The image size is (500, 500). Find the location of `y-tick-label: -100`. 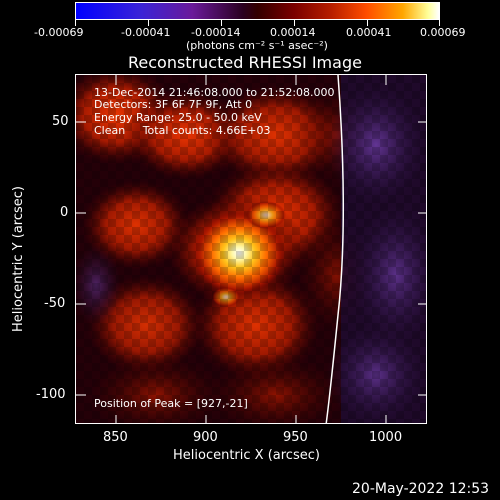

y-tick-label: -100 is located at coordinates (51, 394).